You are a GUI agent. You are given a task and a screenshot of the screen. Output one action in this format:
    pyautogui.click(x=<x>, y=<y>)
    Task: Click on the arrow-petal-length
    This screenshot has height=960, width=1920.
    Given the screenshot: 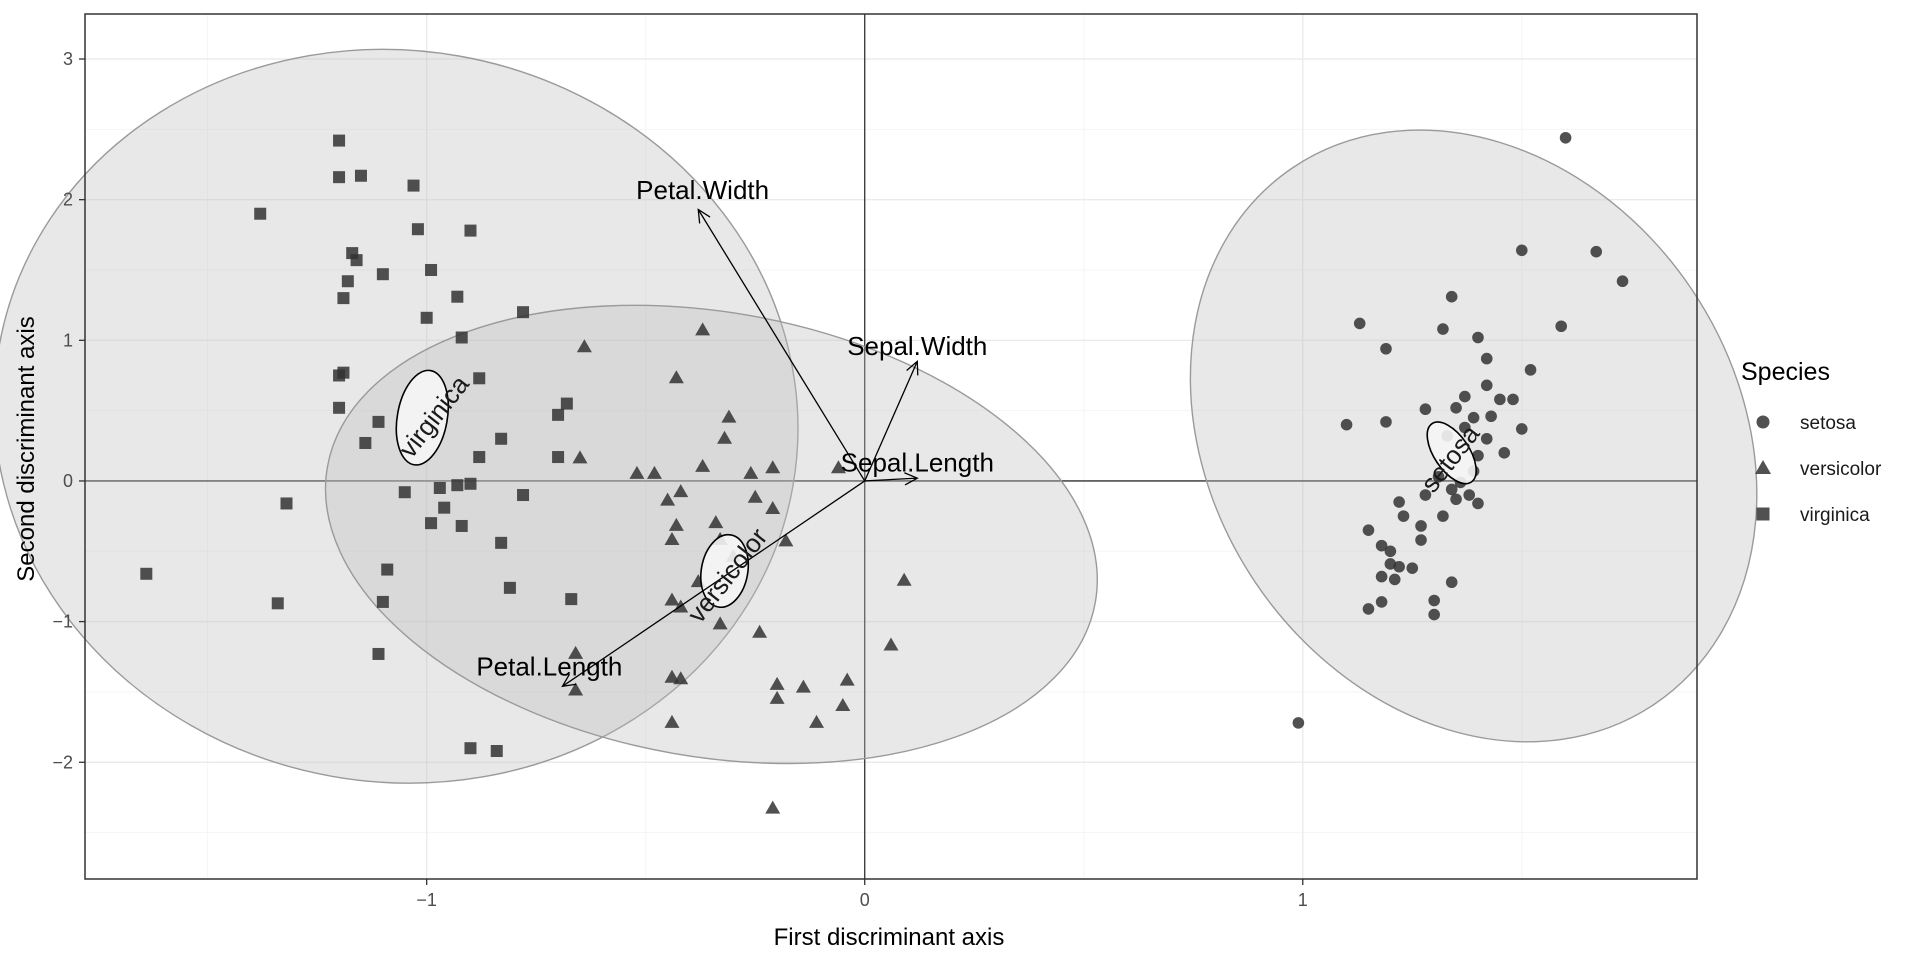 What is the action you would take?
    pyautogui.click(x=714, y=583)
    